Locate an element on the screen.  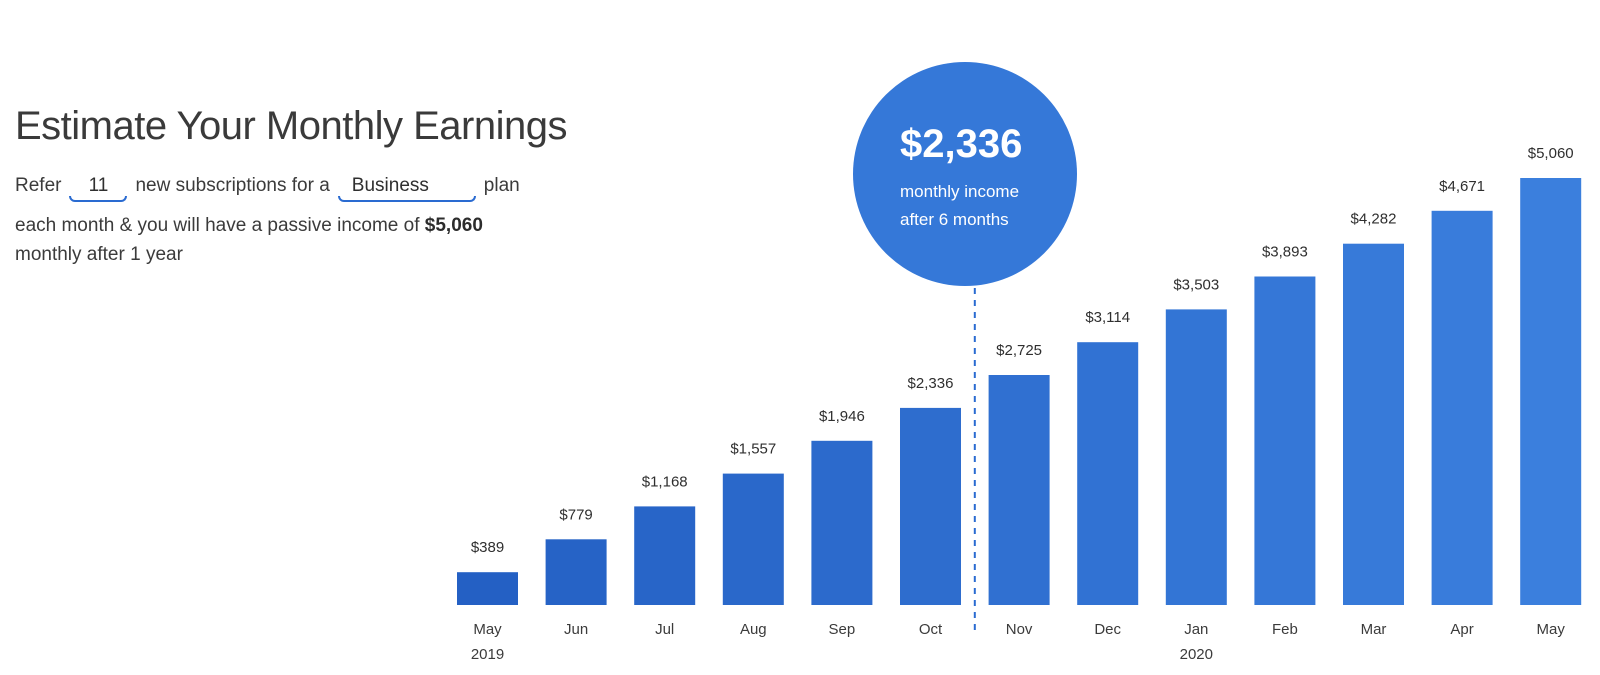
highlight-bubble: $2,336 monthly income after 6 months is located at coordinates (965, 174).